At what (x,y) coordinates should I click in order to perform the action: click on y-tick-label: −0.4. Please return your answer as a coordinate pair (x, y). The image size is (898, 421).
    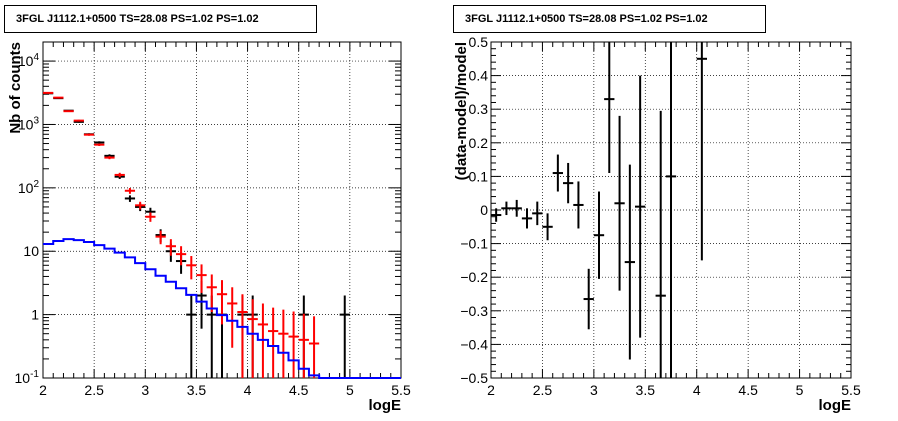
    Looking at the image, I should click on (474, 344).